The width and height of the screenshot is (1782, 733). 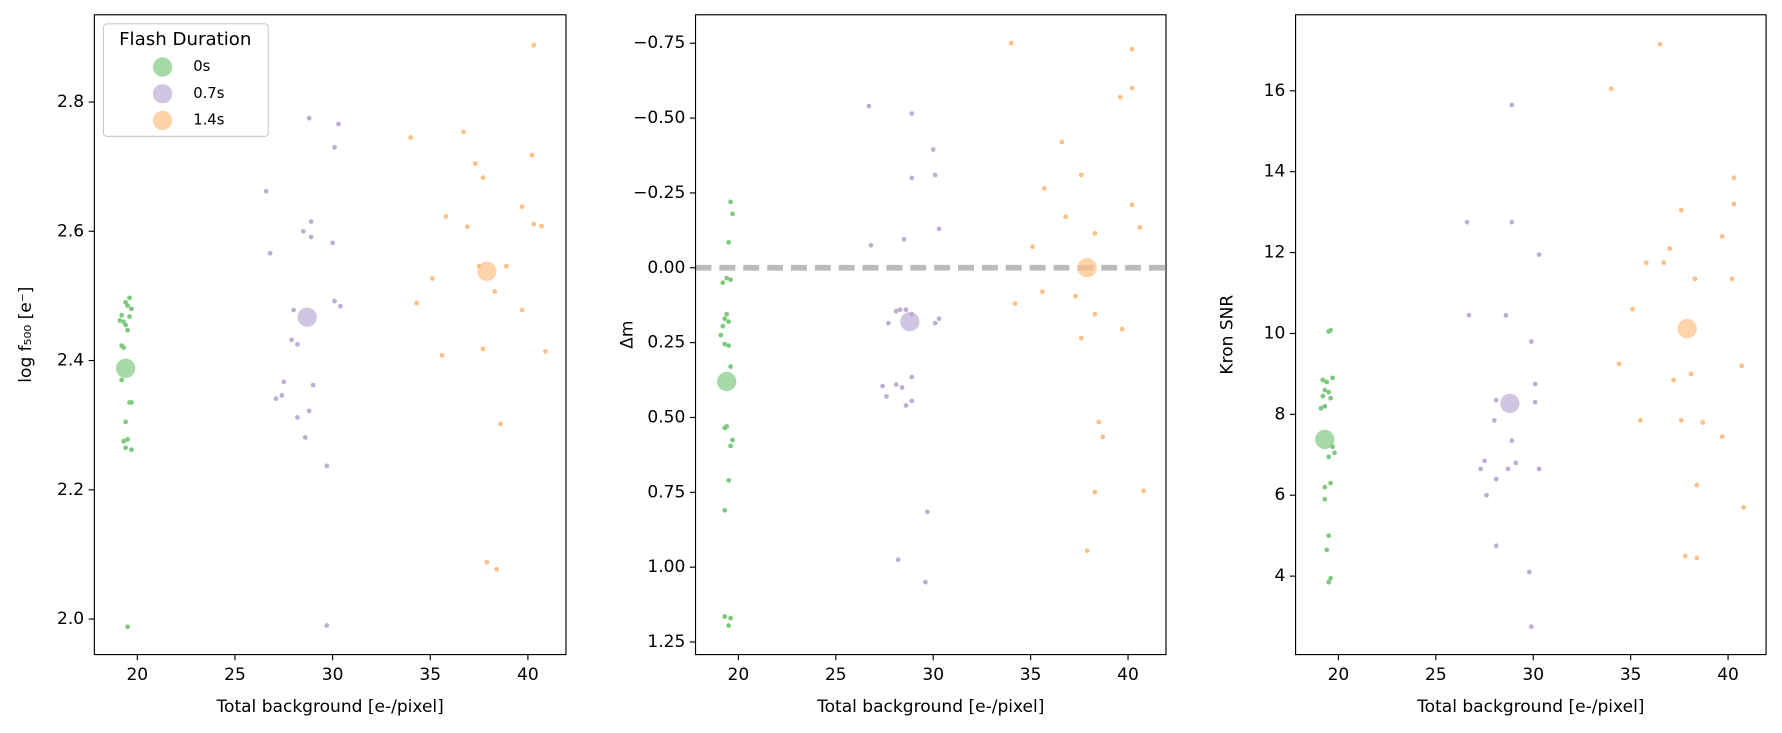 What do you see at coordinates (1031, 675) in the screenshot?
I see `x-tick-label: 35` at bounding box center [1031, 675].